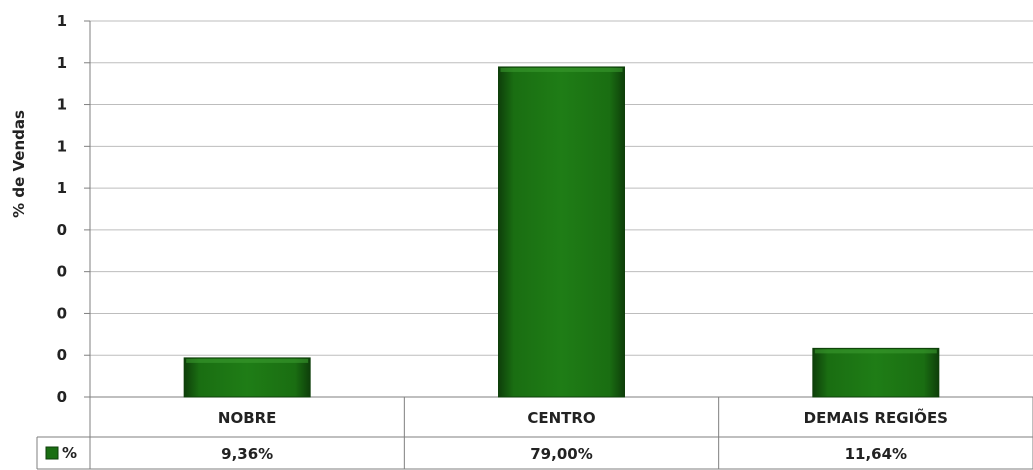 The width and height of the screenshot is (1033, 470). Describe the element at coordinates (19, 164) in the screenshot. I see `y-axis-title: % de Vendas` at that location.